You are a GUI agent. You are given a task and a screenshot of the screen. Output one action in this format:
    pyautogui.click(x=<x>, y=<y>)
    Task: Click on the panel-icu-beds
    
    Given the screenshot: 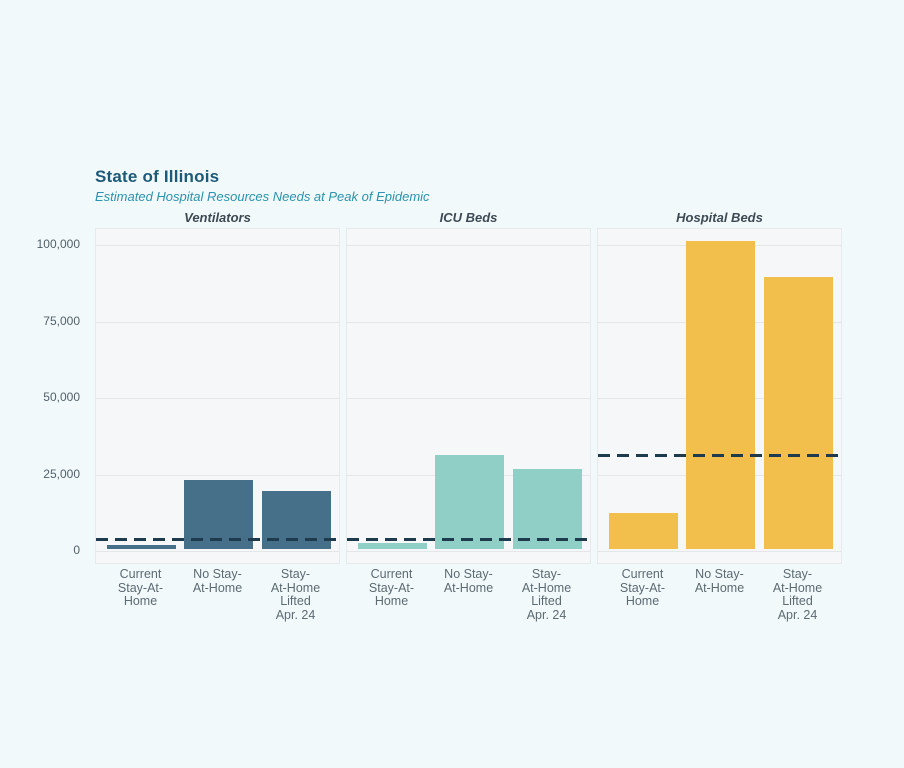 What is the action you would take?
    pyautogui.click(x=468, y=396)
    